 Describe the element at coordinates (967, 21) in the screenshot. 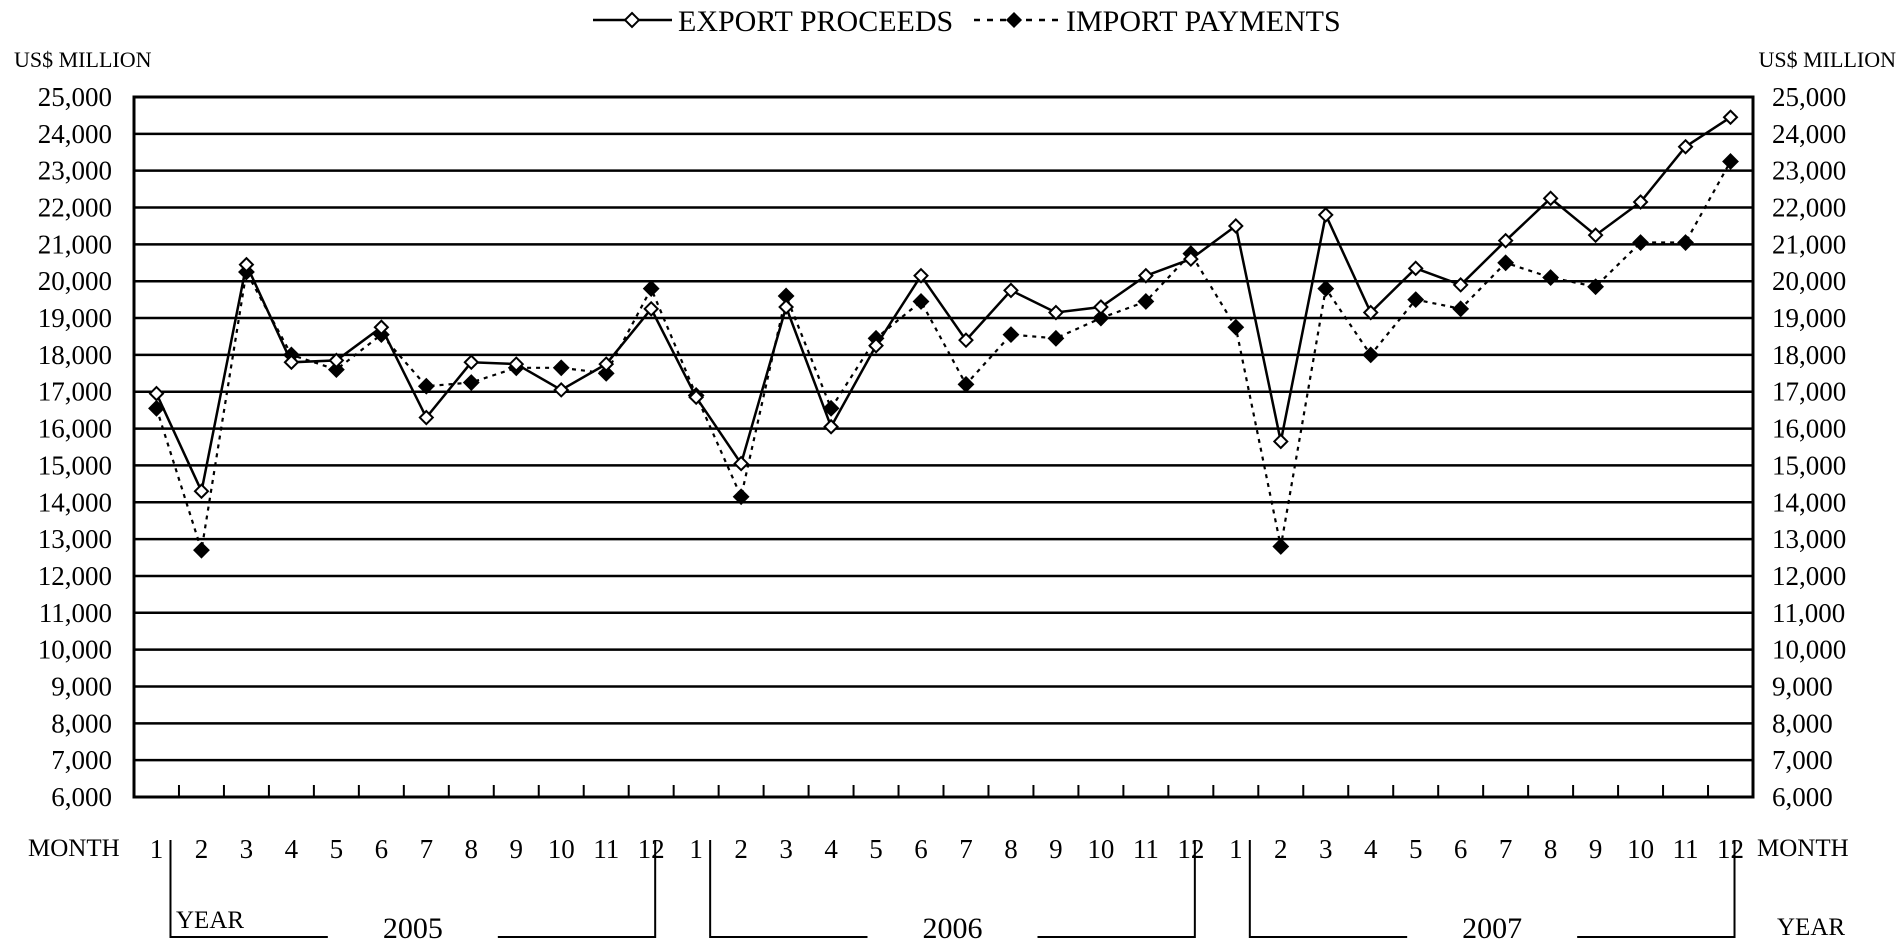

I see `legend: EXPORT PROCEEDS IMPORT PAYMENTS` at that location.